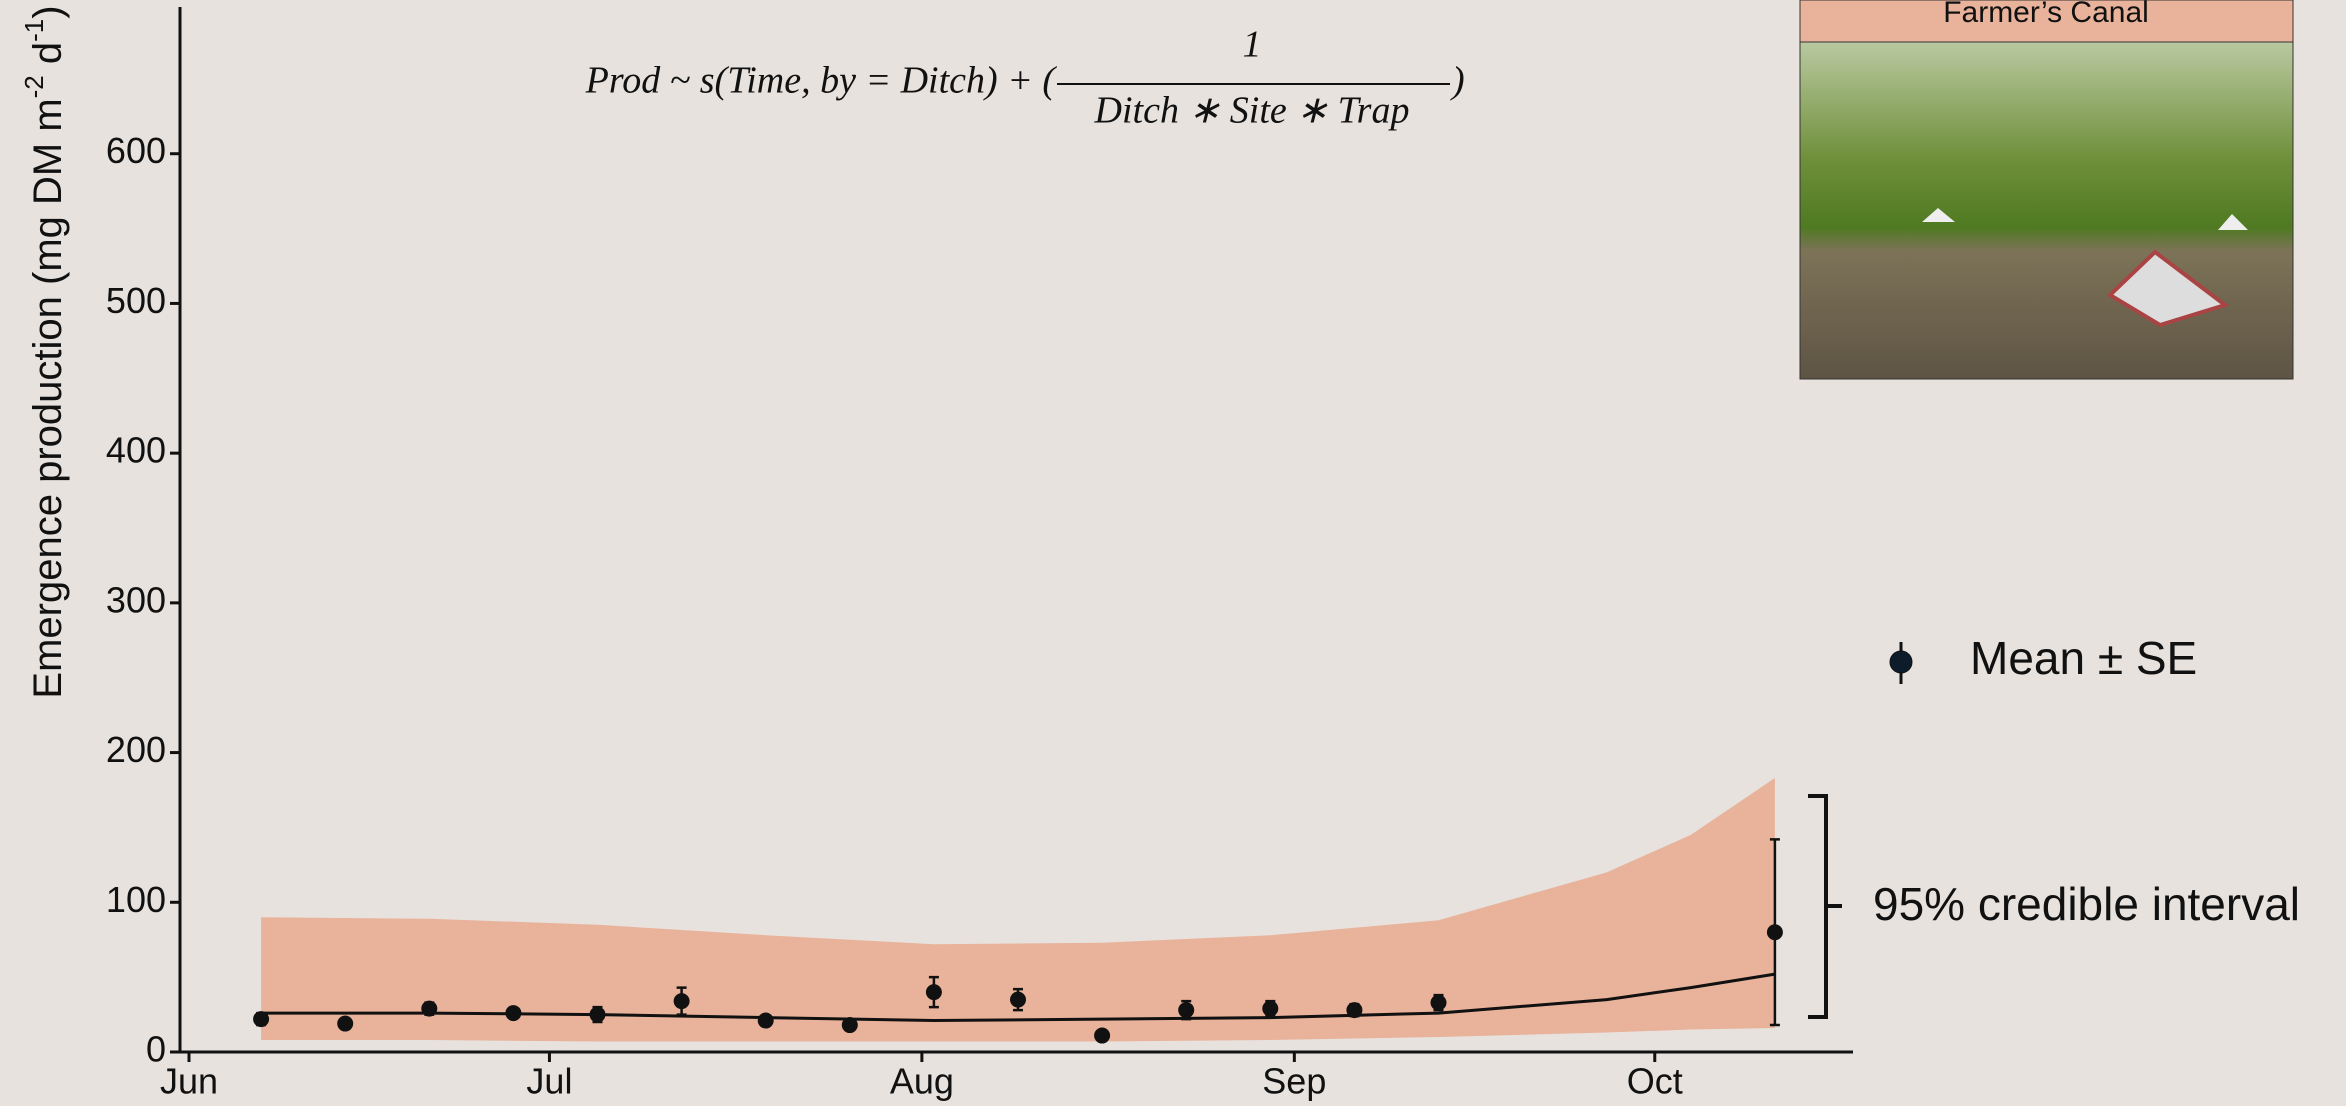 This screenshot has height=1106, width=2346. I want to click on band-annotation: 95% credible interval, so click(2054, 906).